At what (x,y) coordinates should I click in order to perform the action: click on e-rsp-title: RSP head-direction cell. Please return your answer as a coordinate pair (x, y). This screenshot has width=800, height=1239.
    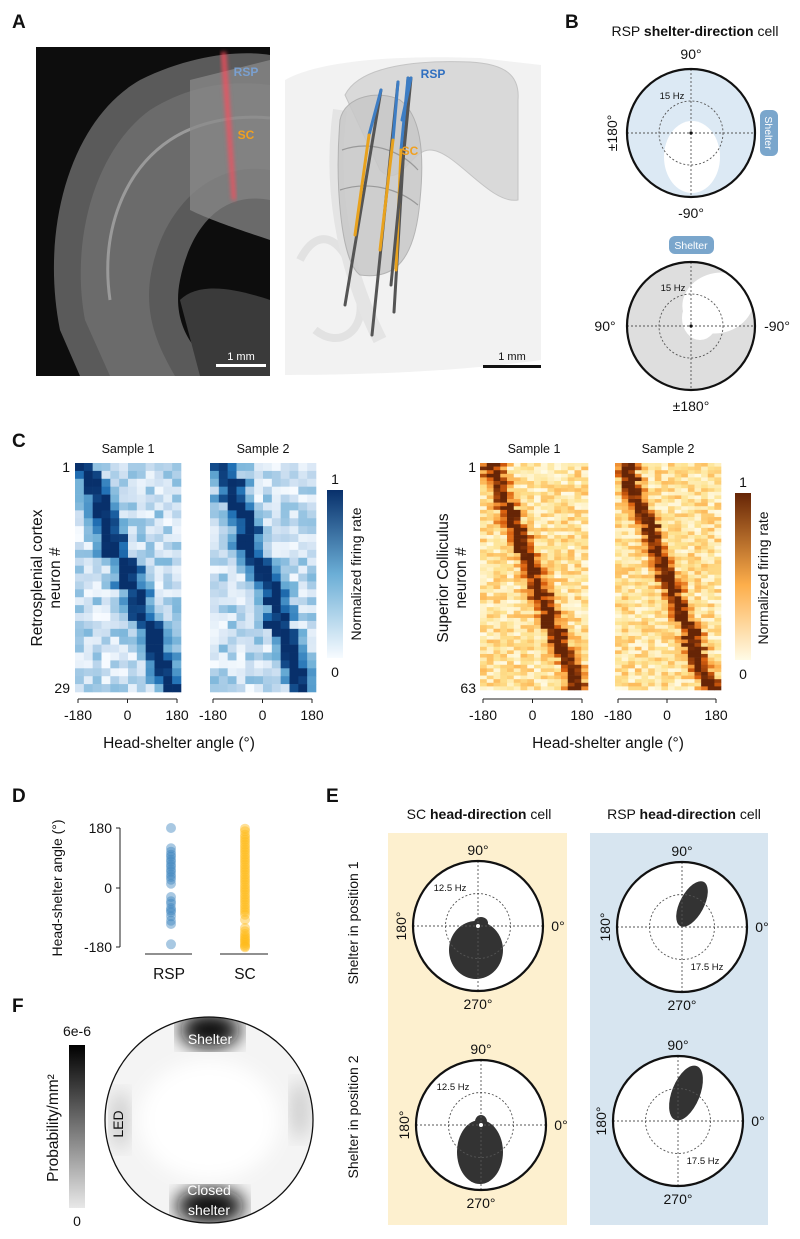
    Looking at the image, I should click on (684, 814).